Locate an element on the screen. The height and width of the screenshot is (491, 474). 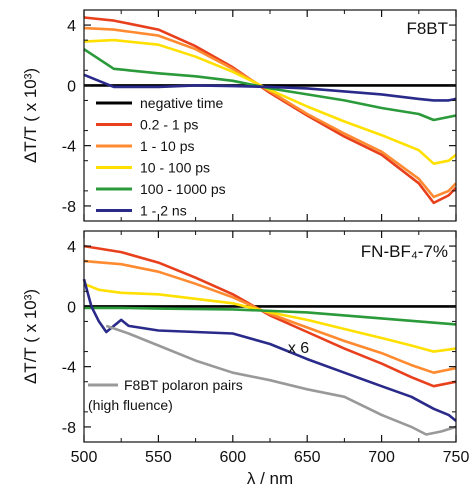
legend-label: 1 - 2 ns is located at coordinates (163, 211).